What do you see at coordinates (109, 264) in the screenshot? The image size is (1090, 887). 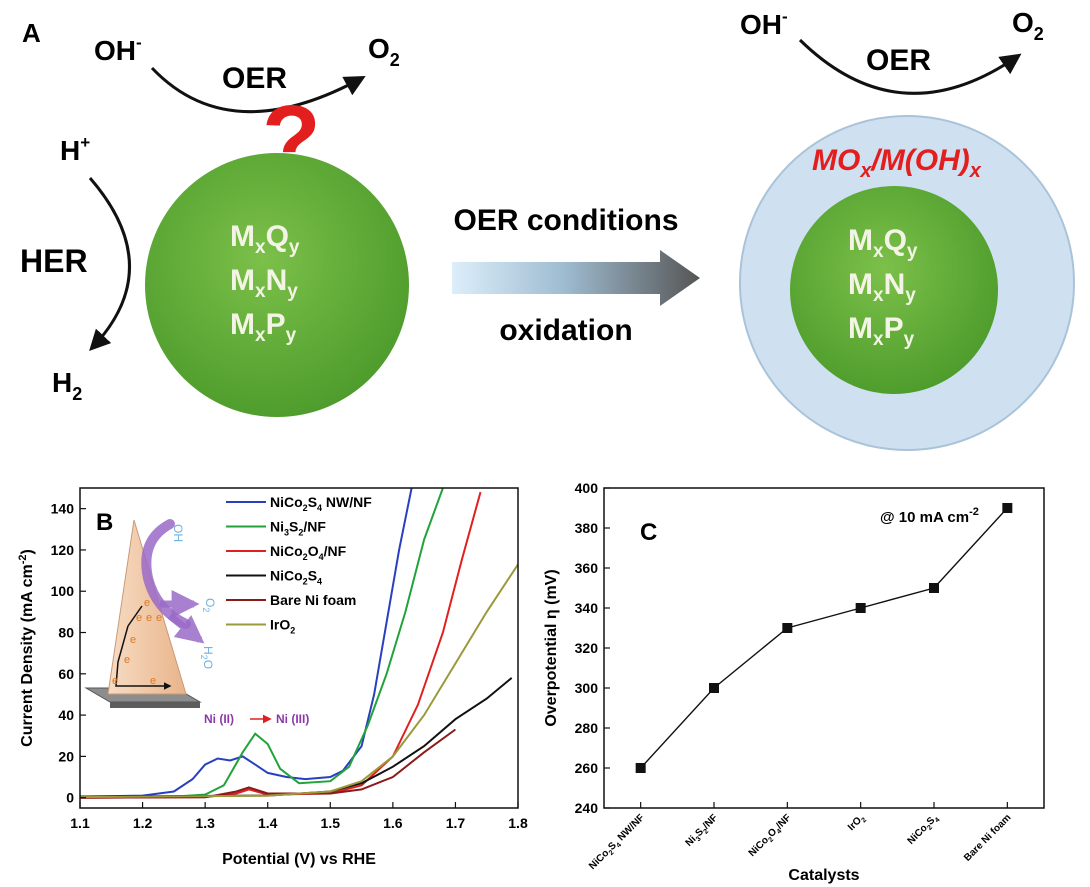 I see `her-arrow` at bounding box center [109, 264].